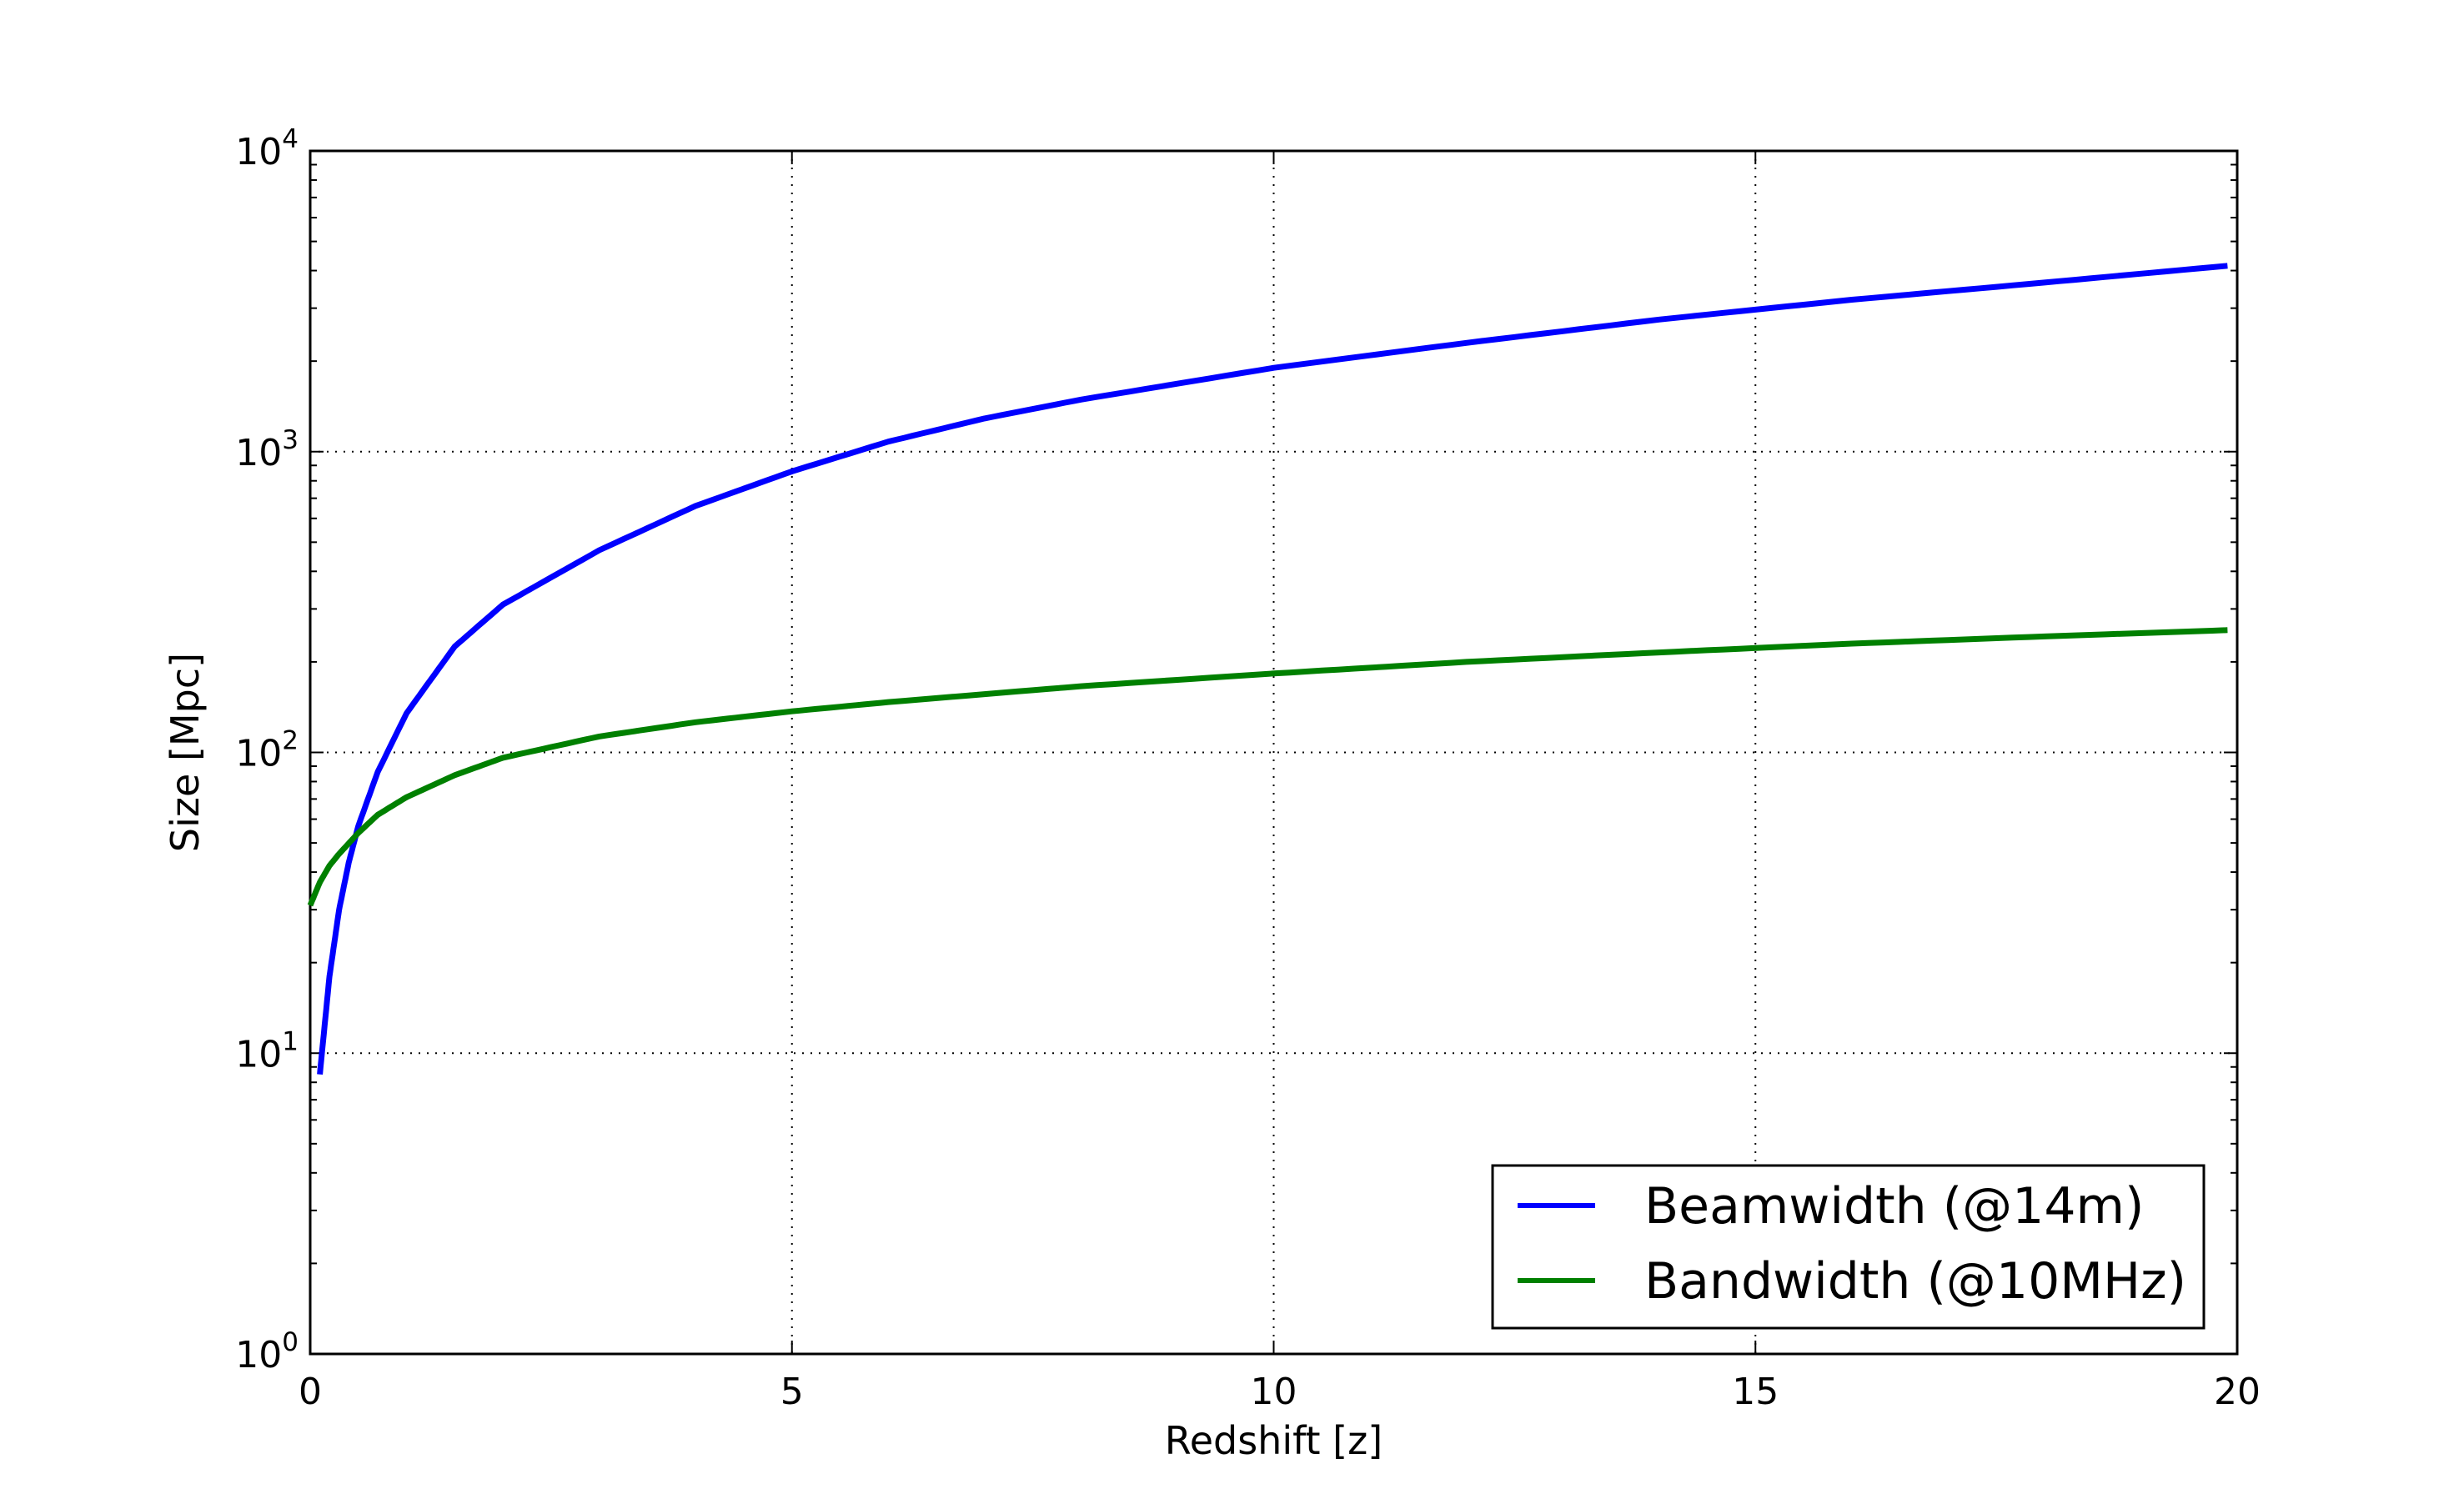  What do you see at coordinates (310, 1392) in the screenshot?
I see `x-tick-label: 0` at bounding box center [310, 1392].